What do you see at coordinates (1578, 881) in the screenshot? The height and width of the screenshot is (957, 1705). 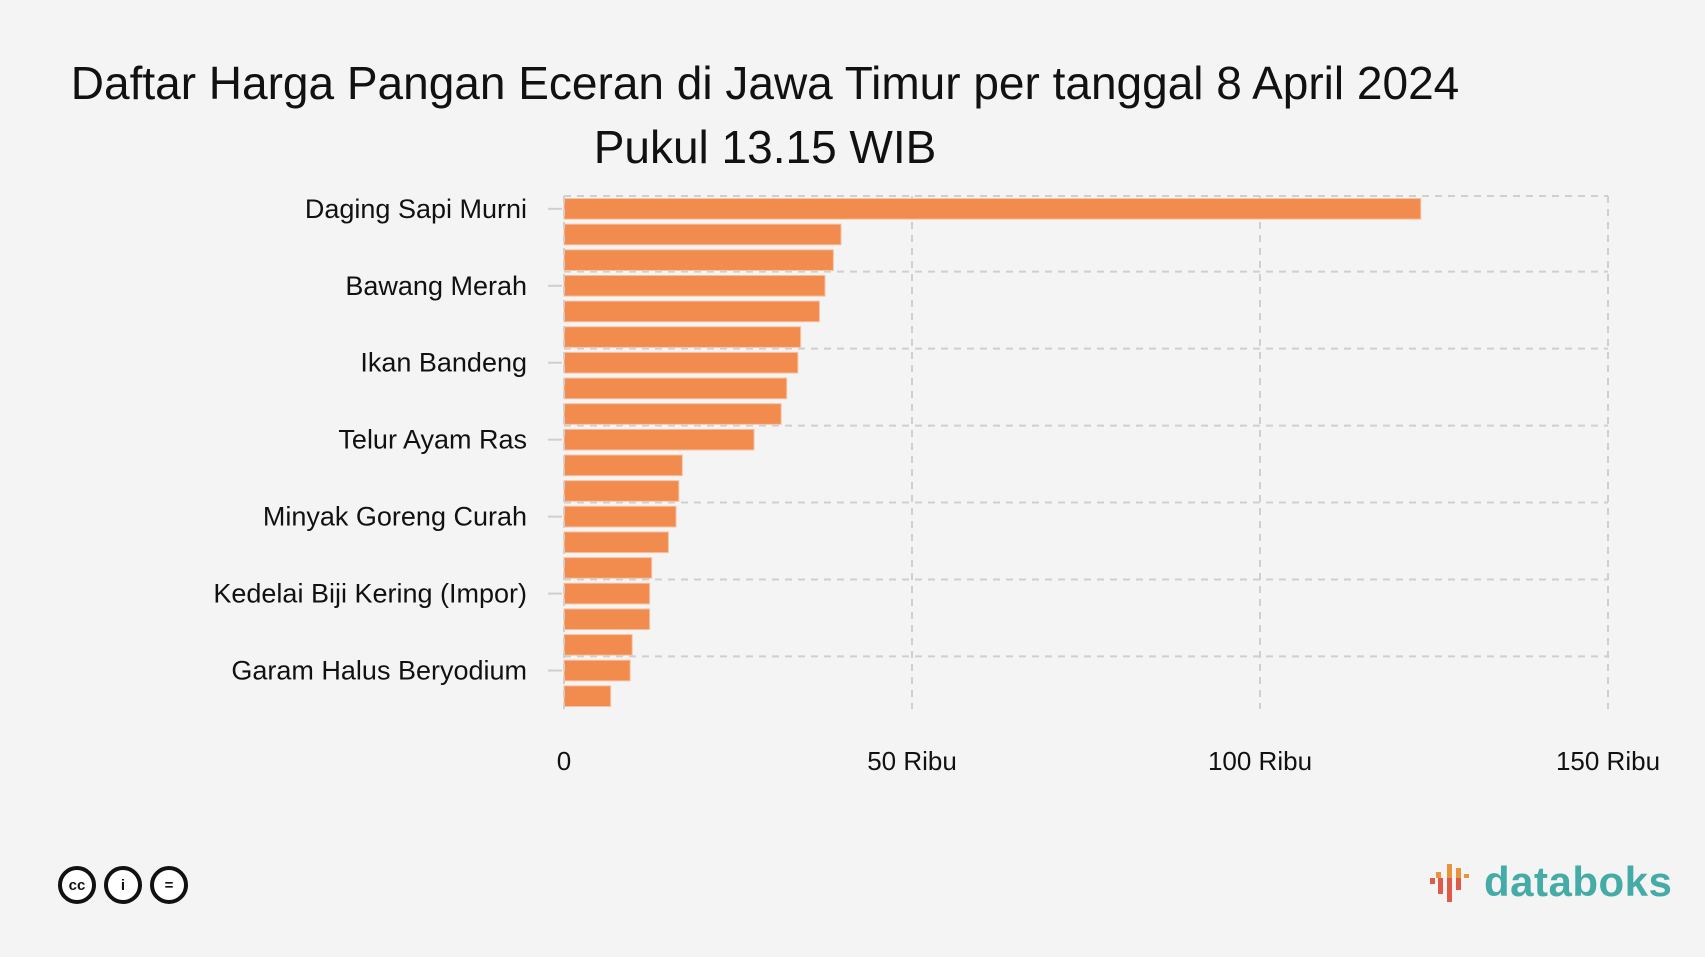 I see `brand-name: databoks` at bounding box center [1578, 881].